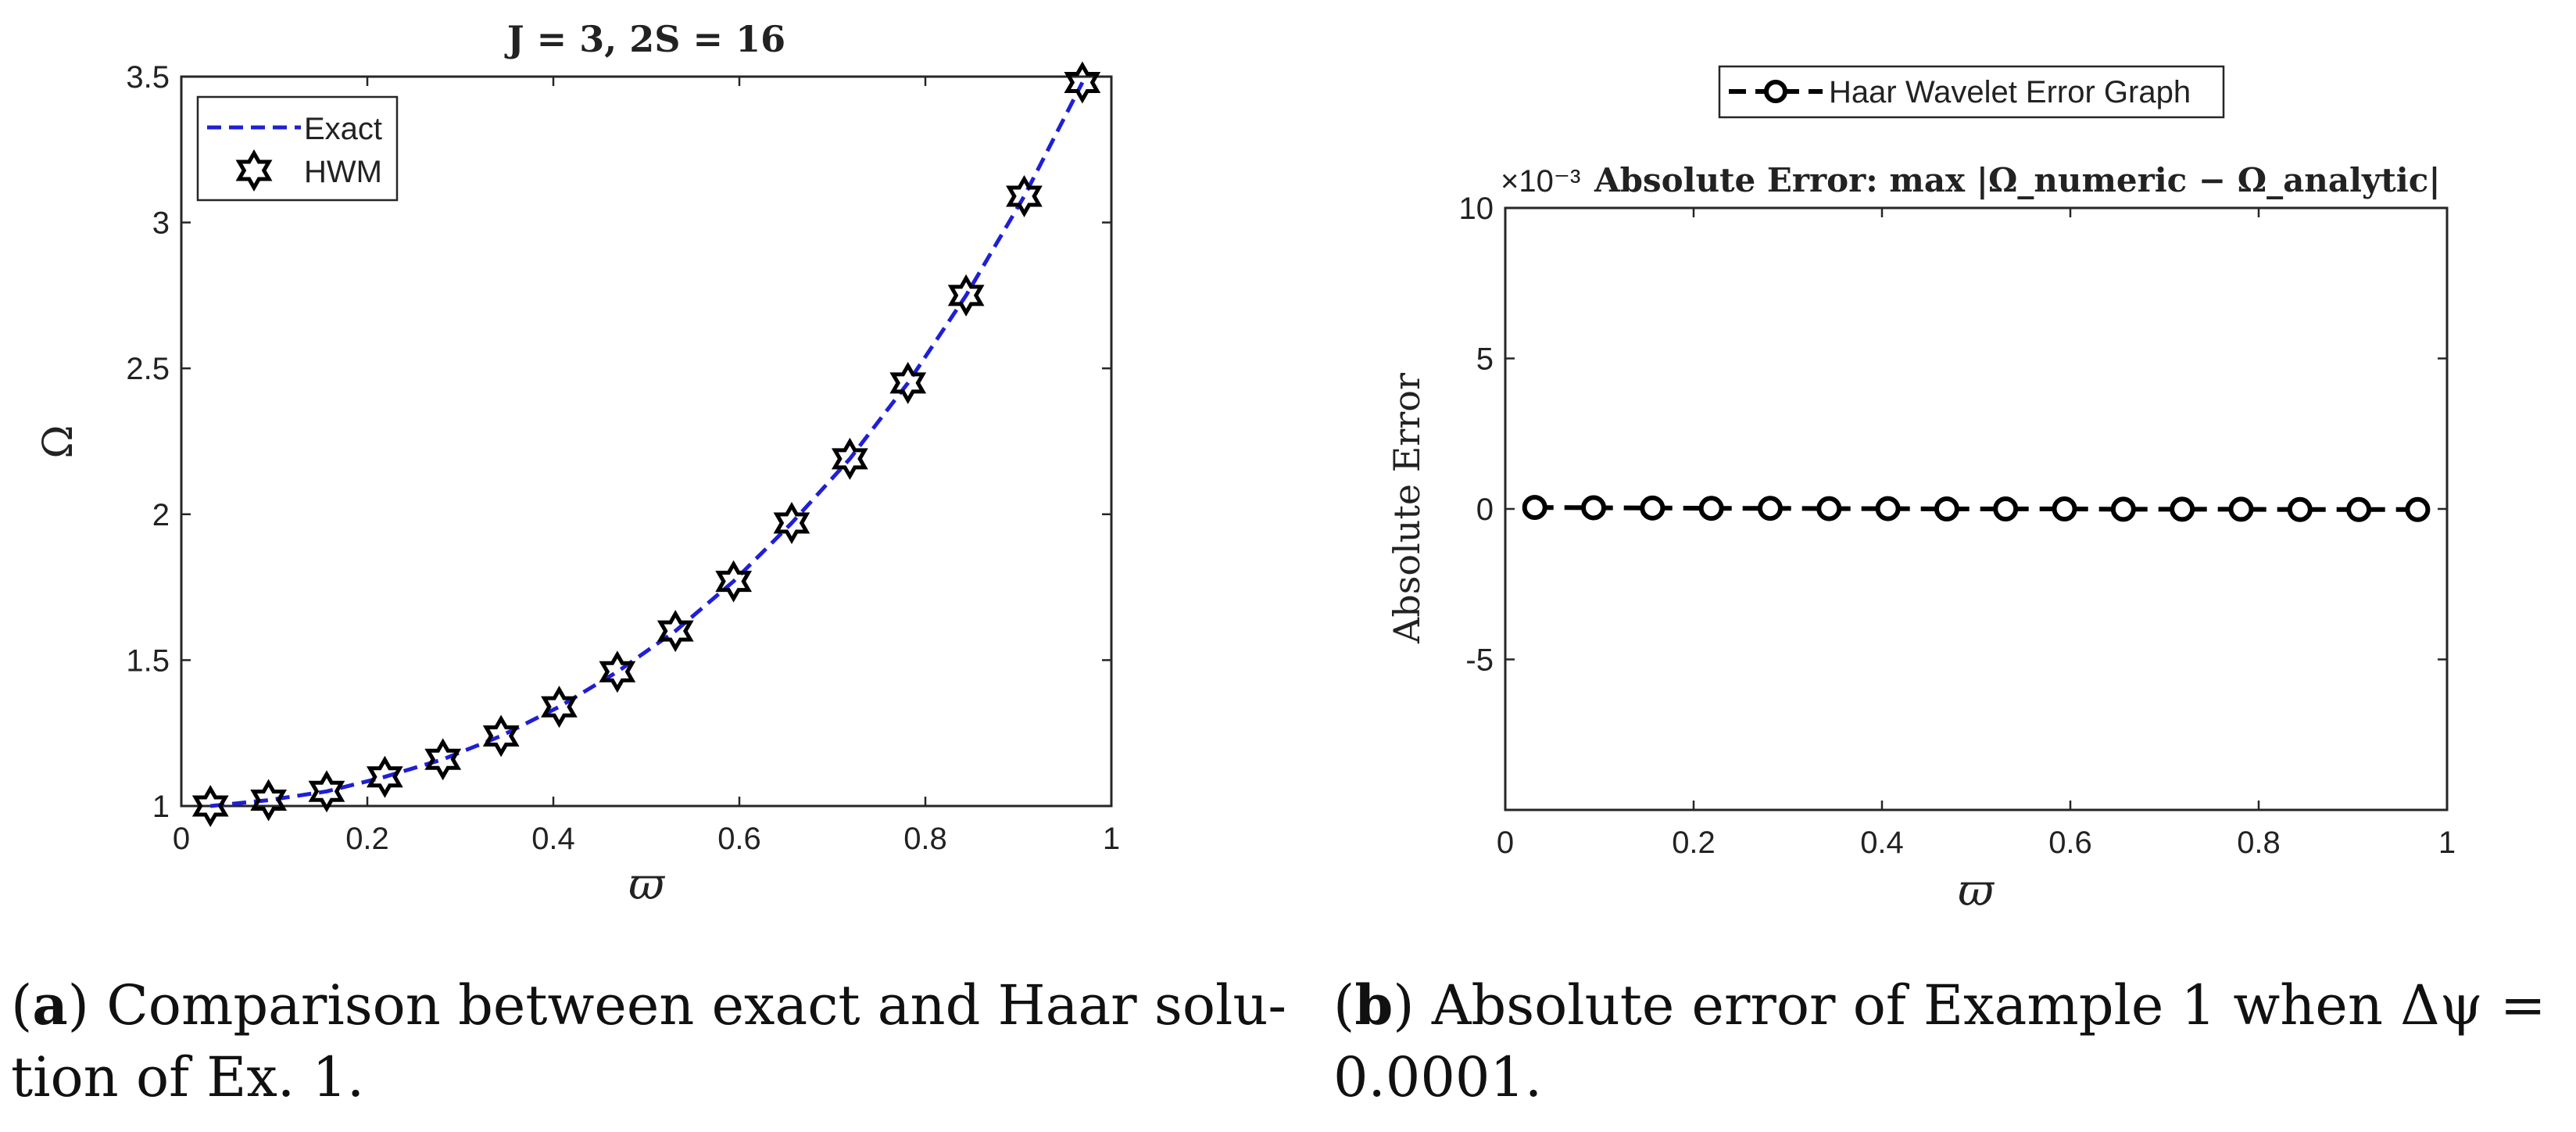 This screenshot has height=1132, width=2576. What do you see at coordinates (1540, 181) in the screenshot?
I see `chart-b-exponent: ×10⁻³` at bounding box center [1540, 181].